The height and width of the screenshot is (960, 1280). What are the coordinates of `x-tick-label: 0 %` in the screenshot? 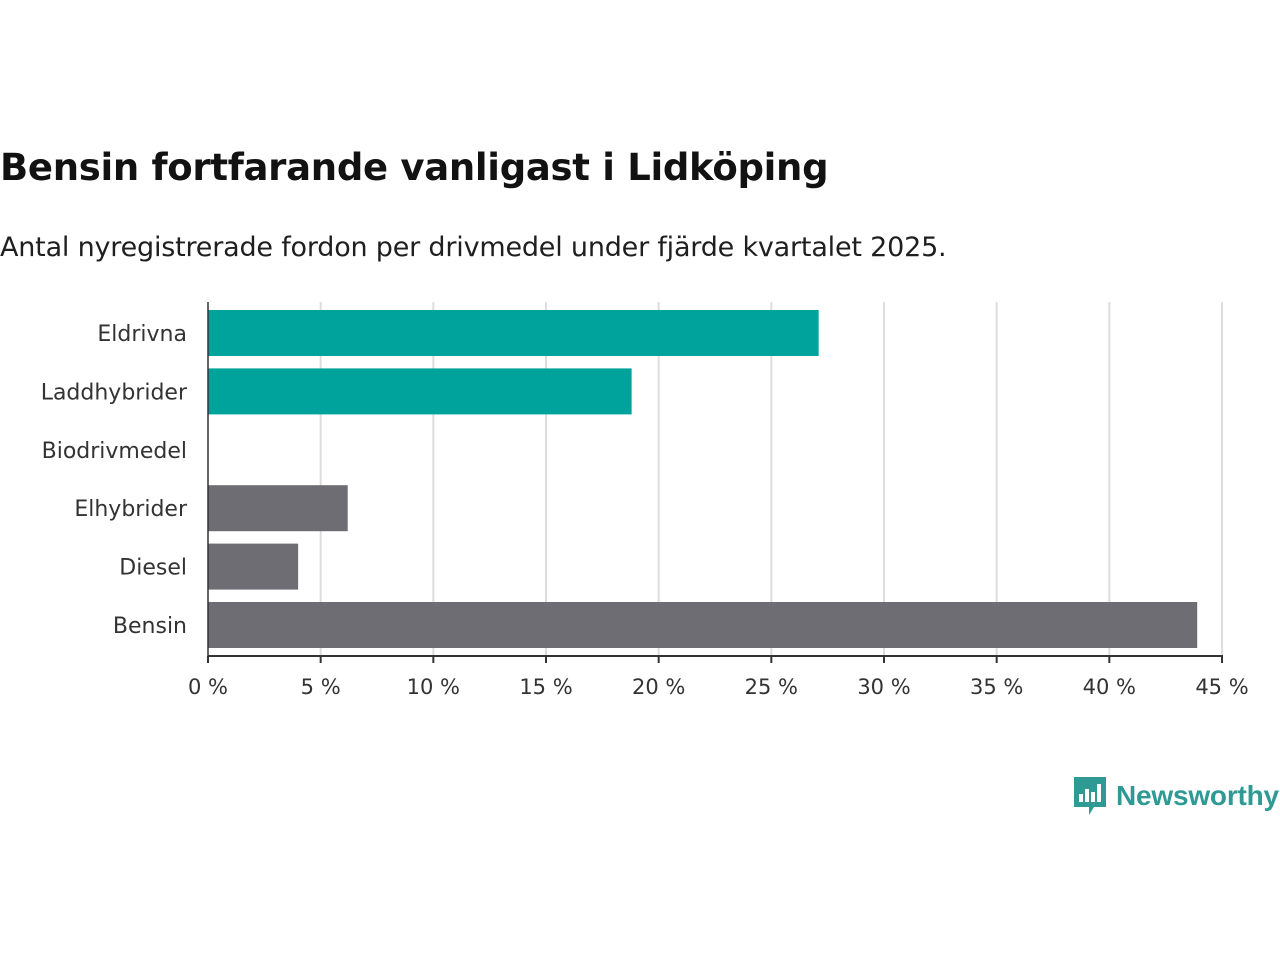 It's located at (208, 687).